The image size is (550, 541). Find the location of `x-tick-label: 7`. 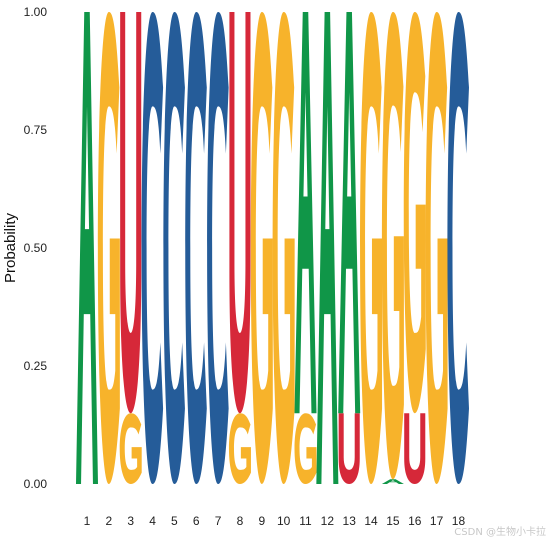

x-tick-label: 7 is located at coordinates (218, 521).